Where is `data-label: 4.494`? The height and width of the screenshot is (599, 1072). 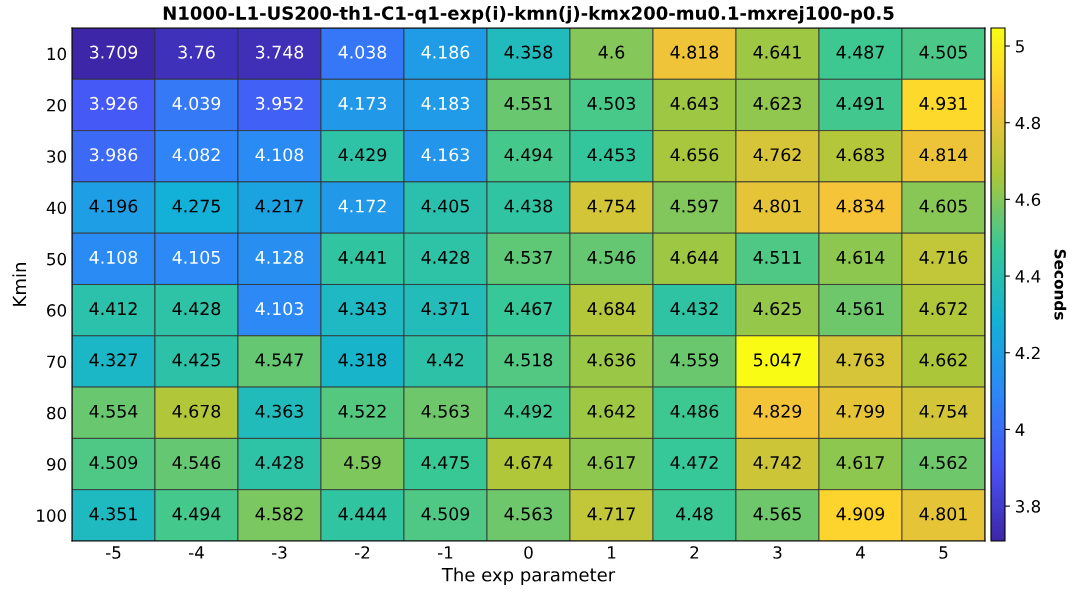 data-label: 4.494 is located at coordinates (528, 155).